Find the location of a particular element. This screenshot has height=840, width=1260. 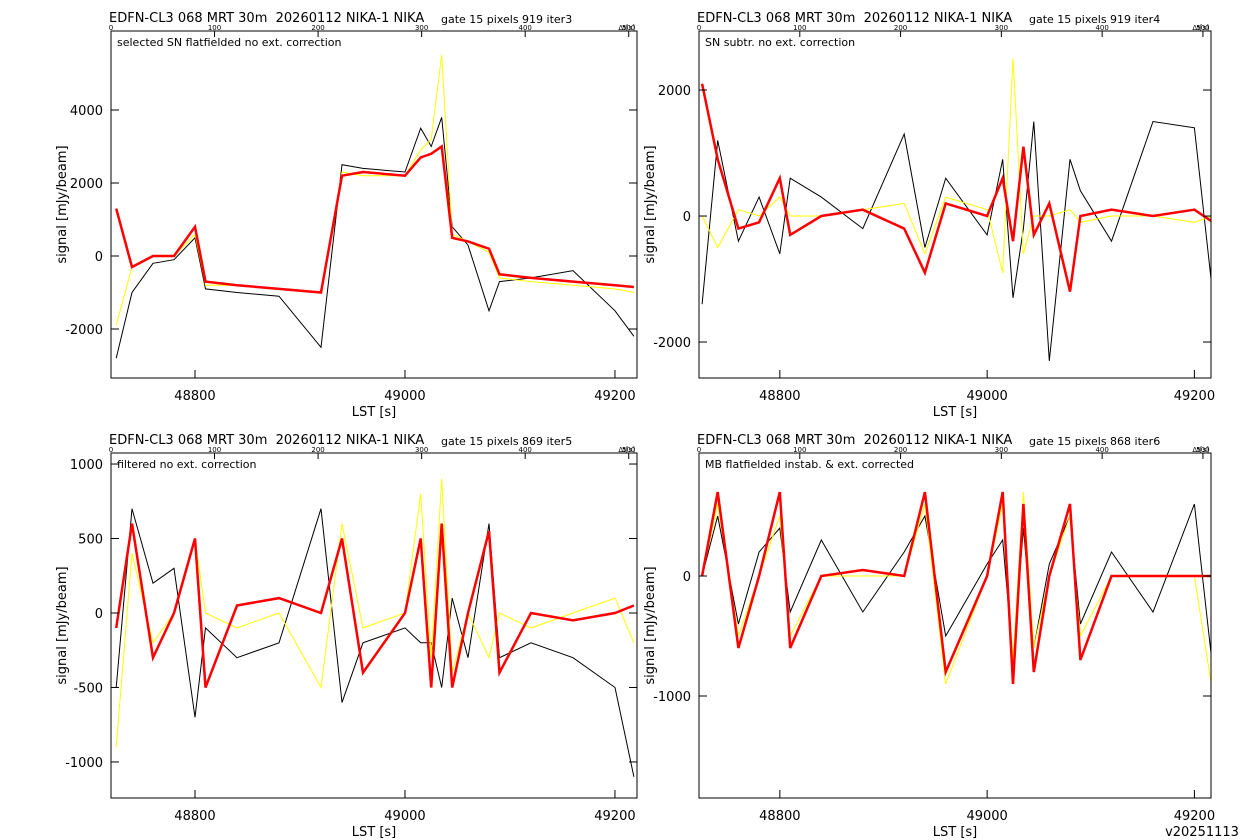

y-tick-label: 500 is located at coordinates (90, 540).